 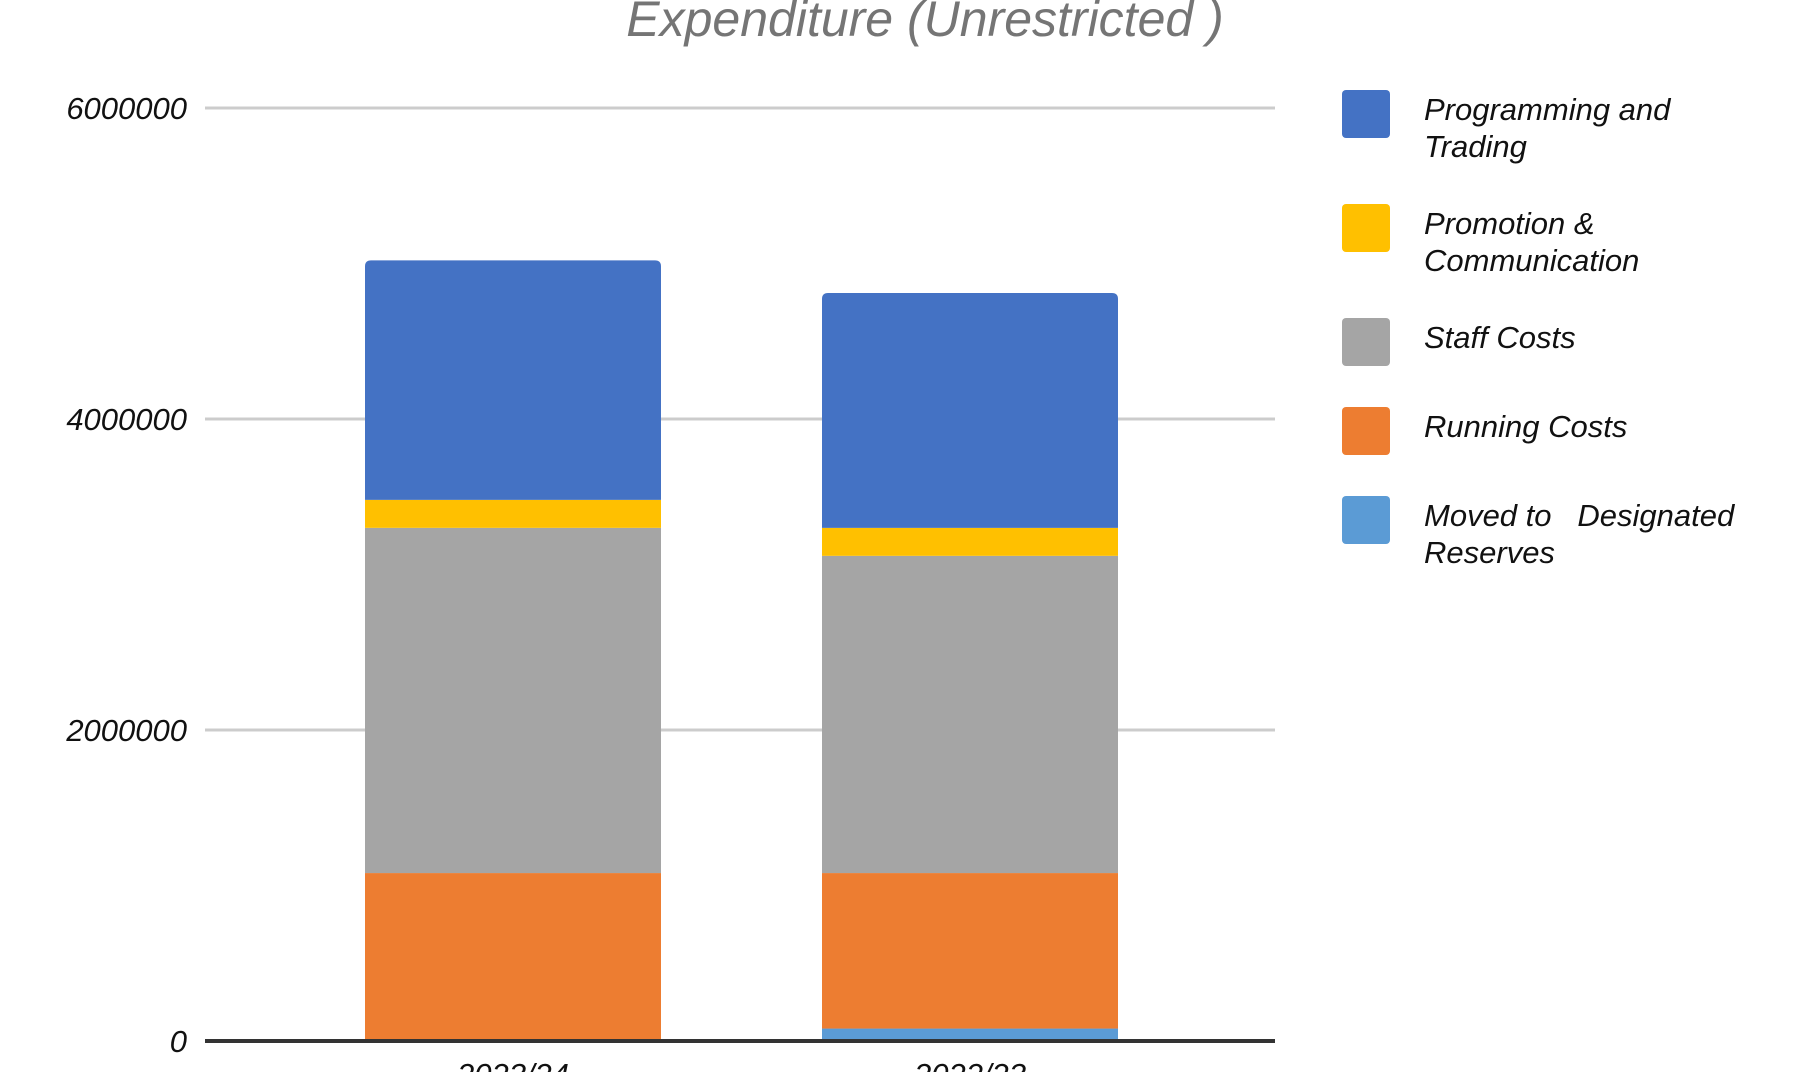 I want to click on chart-title: Expenditure (Unrestricted ), so click(x=924, y=23).